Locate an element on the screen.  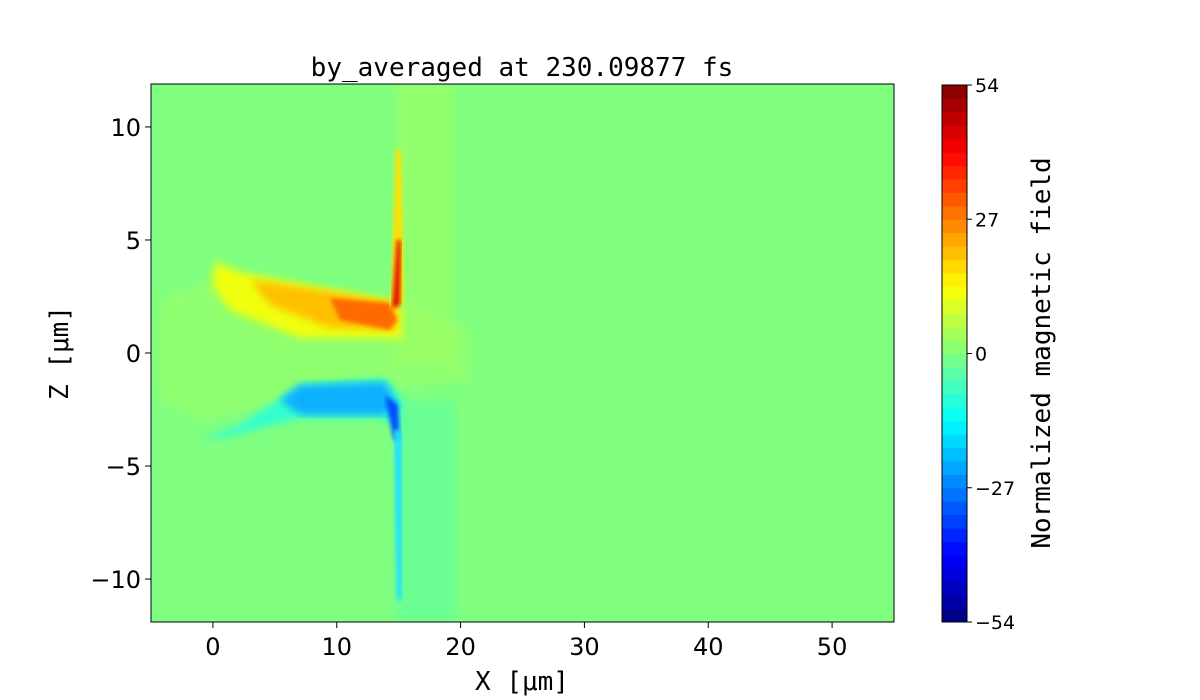
colorbar-tick-label: −27 is located at coordinates (995, 489).